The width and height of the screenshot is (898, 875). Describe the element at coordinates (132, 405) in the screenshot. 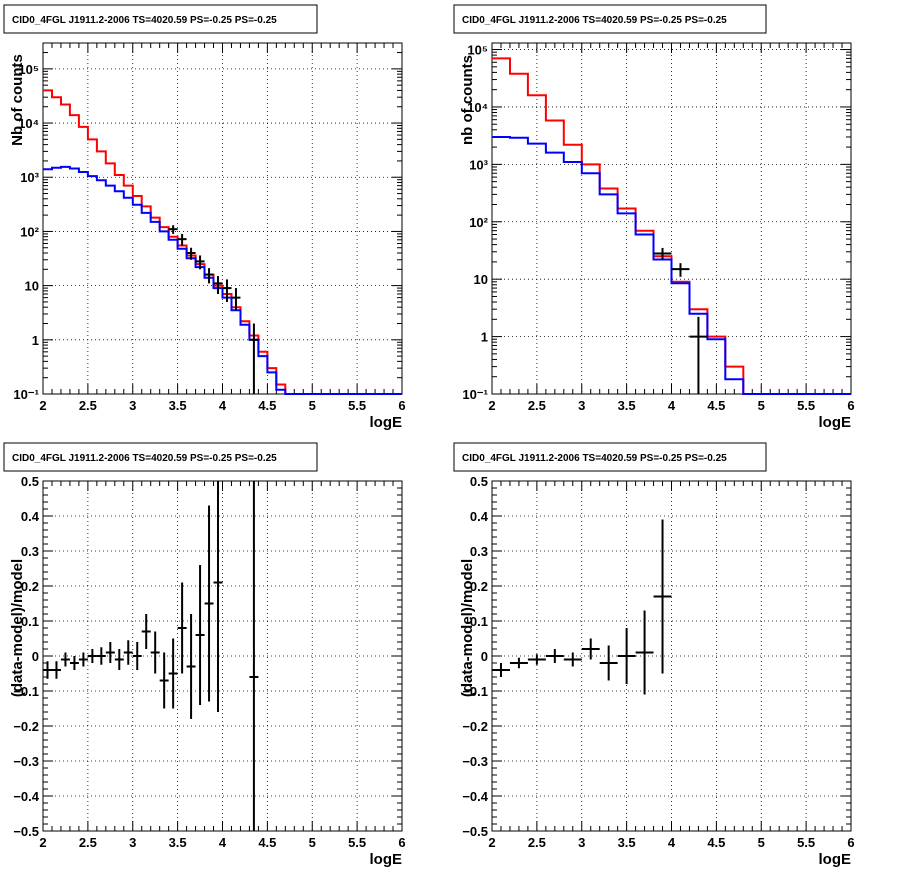

I see `x-tick-label: 3` at that location.